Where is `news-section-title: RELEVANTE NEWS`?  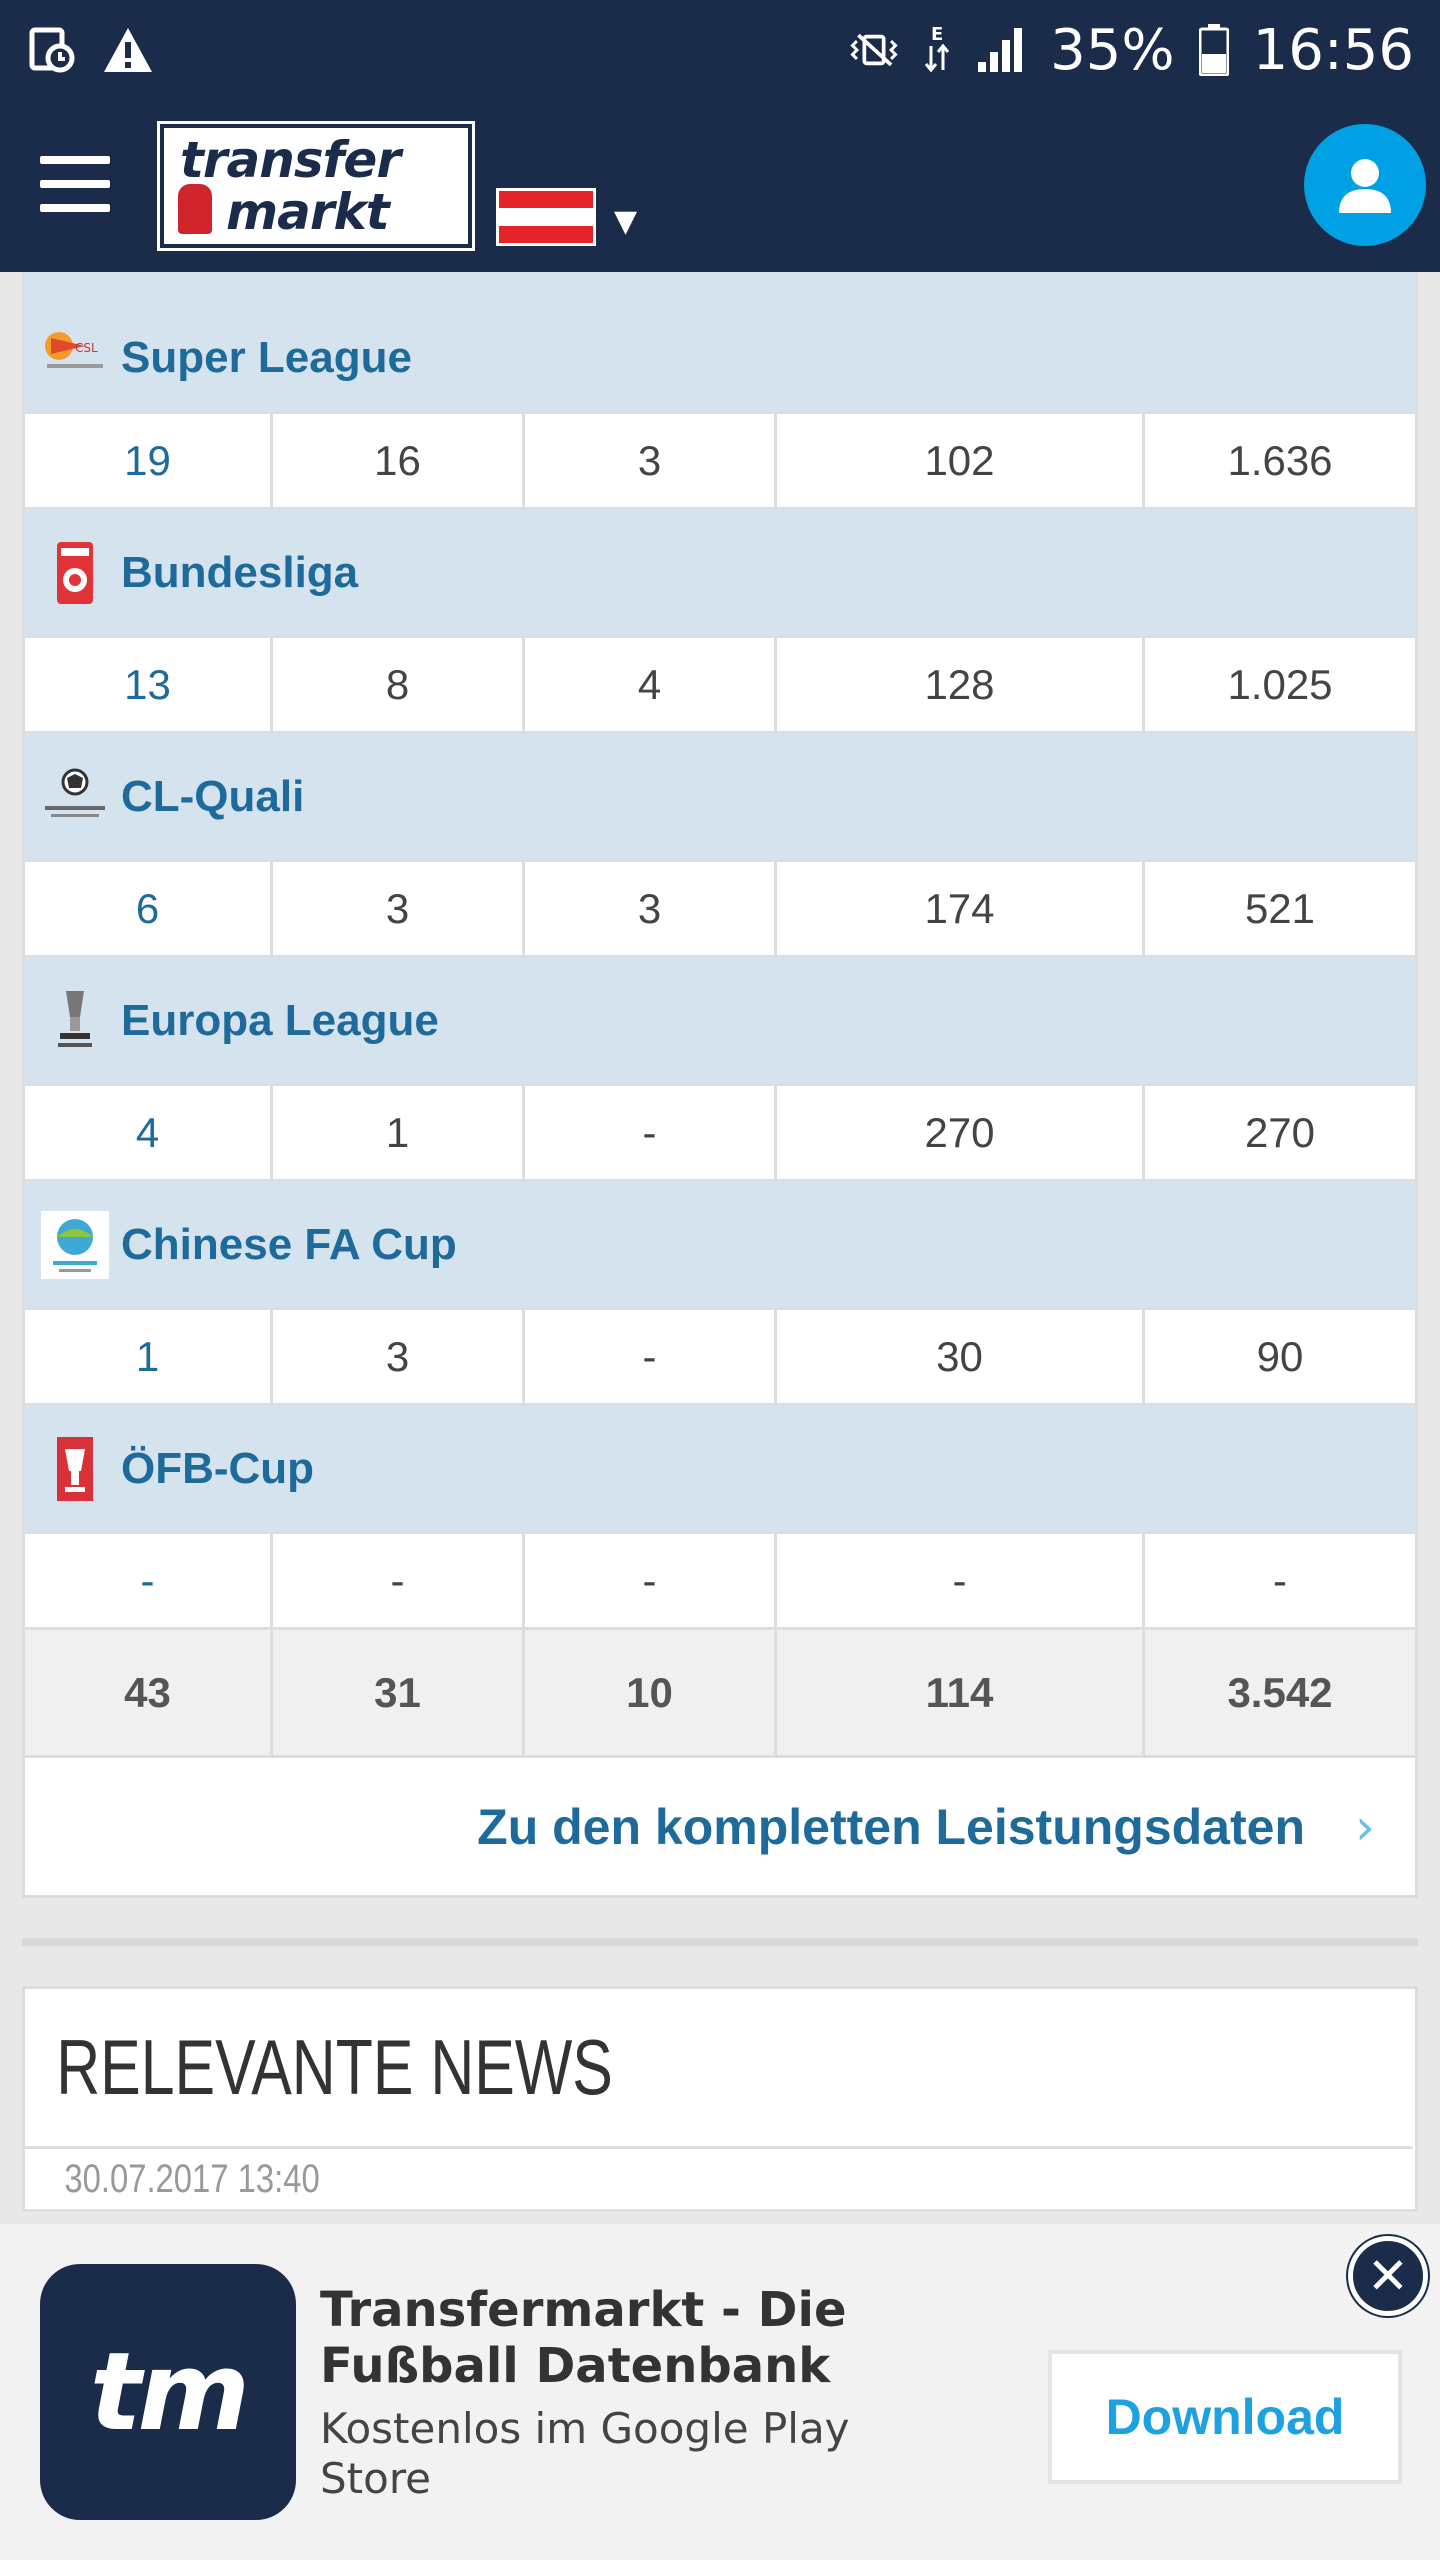
news-section-title: RELEVANTE NEWS is located at coordinates (719, 2069).